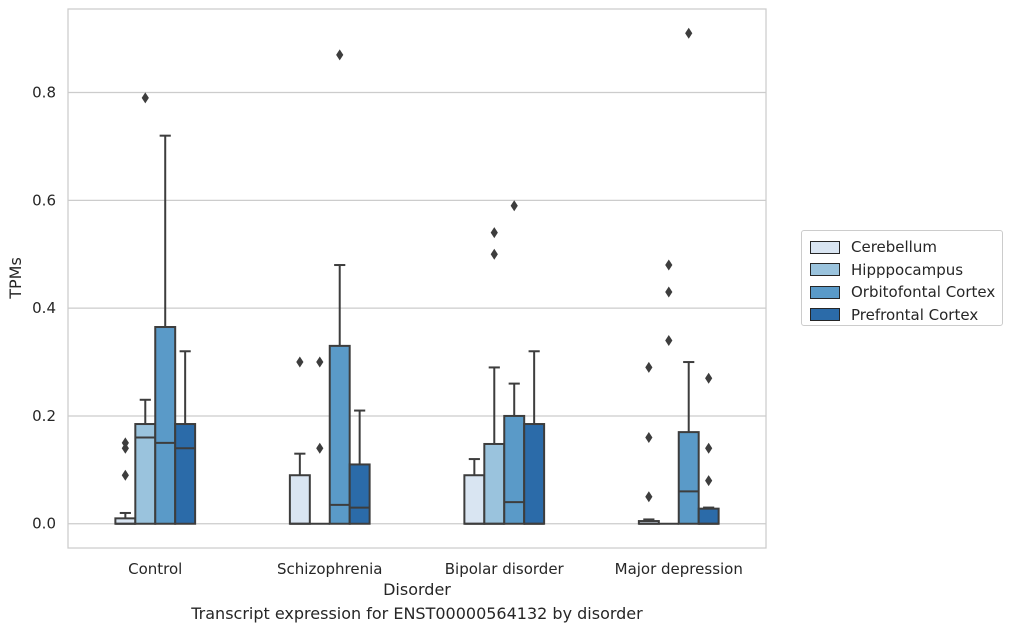 The image size is (1014, 634). Describe the element at coordinates (668, 392) in the screenshot. I see `box-hipppocampus-major-depression` at that location.